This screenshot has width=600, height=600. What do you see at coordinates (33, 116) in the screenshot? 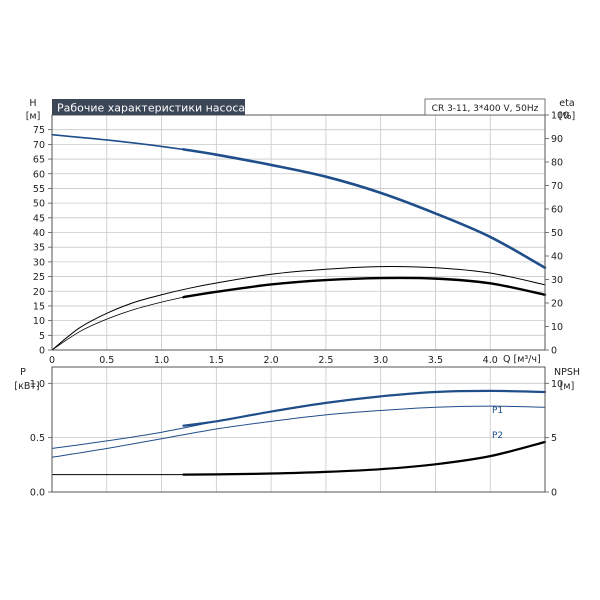
I see `top-left-axis-unit: [м]` at bounding box center [33, 116].